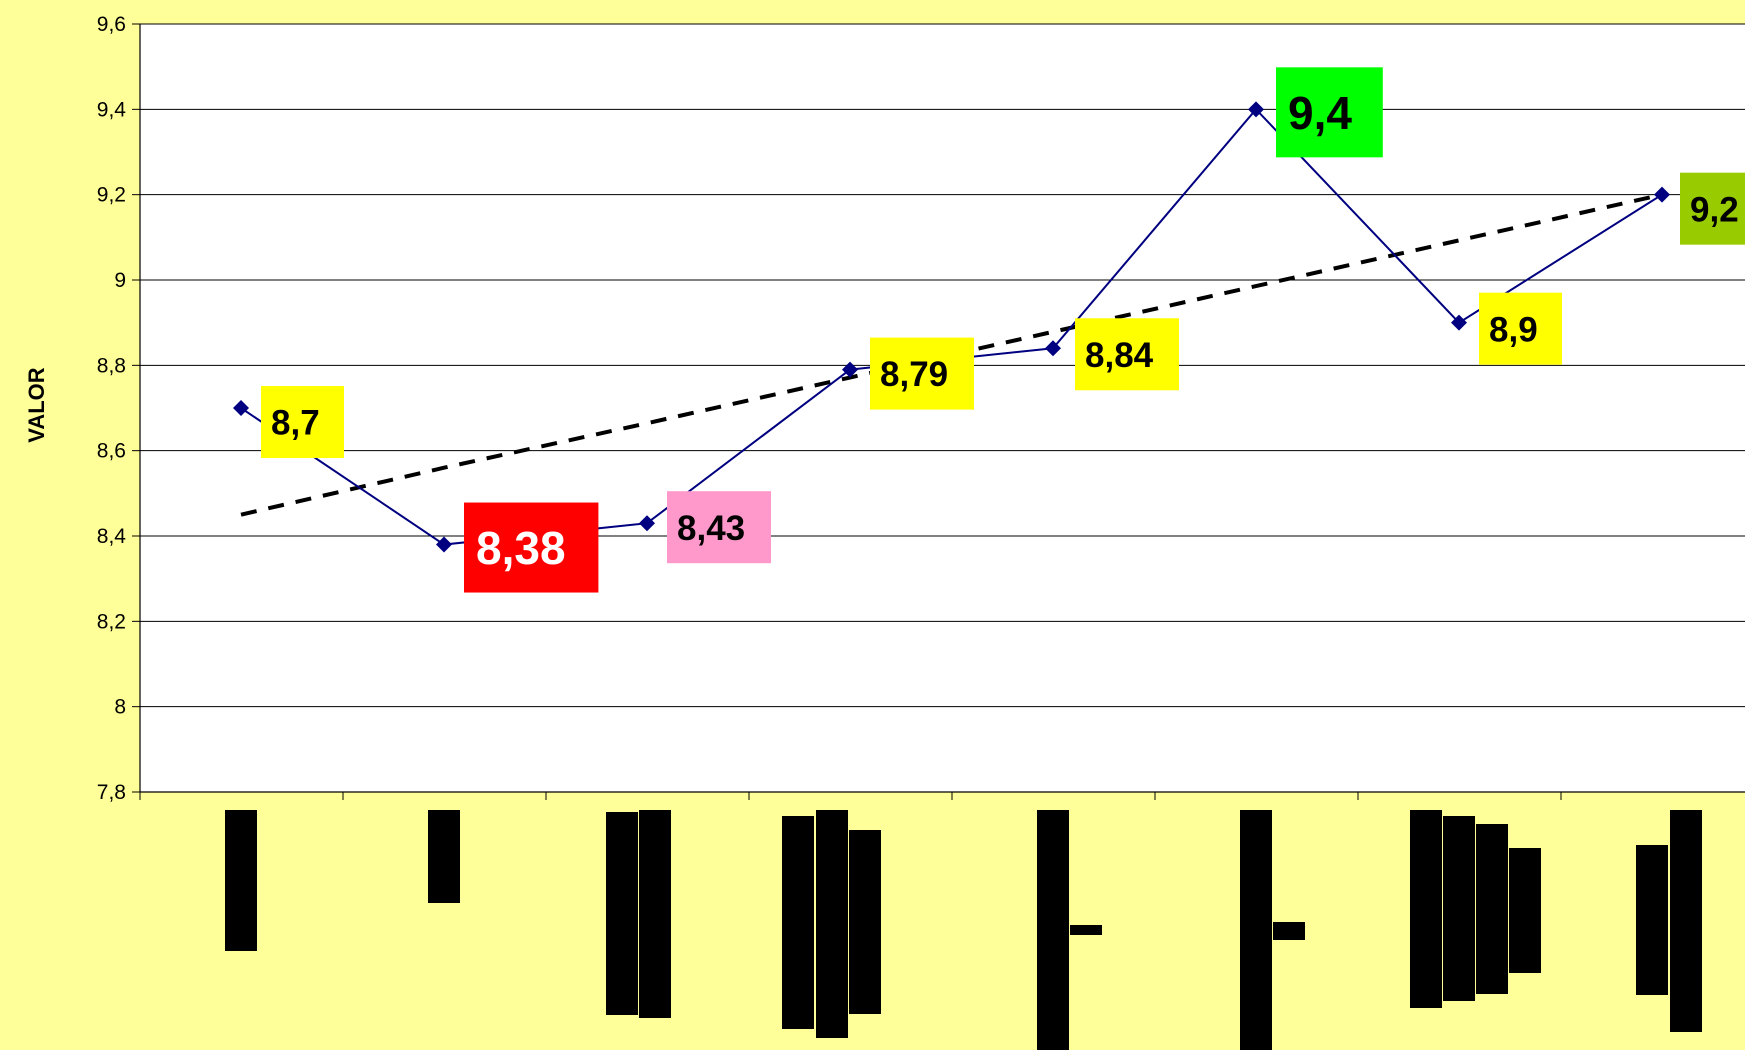  I want to click on y-tick-label: 9, so click(120, 280).